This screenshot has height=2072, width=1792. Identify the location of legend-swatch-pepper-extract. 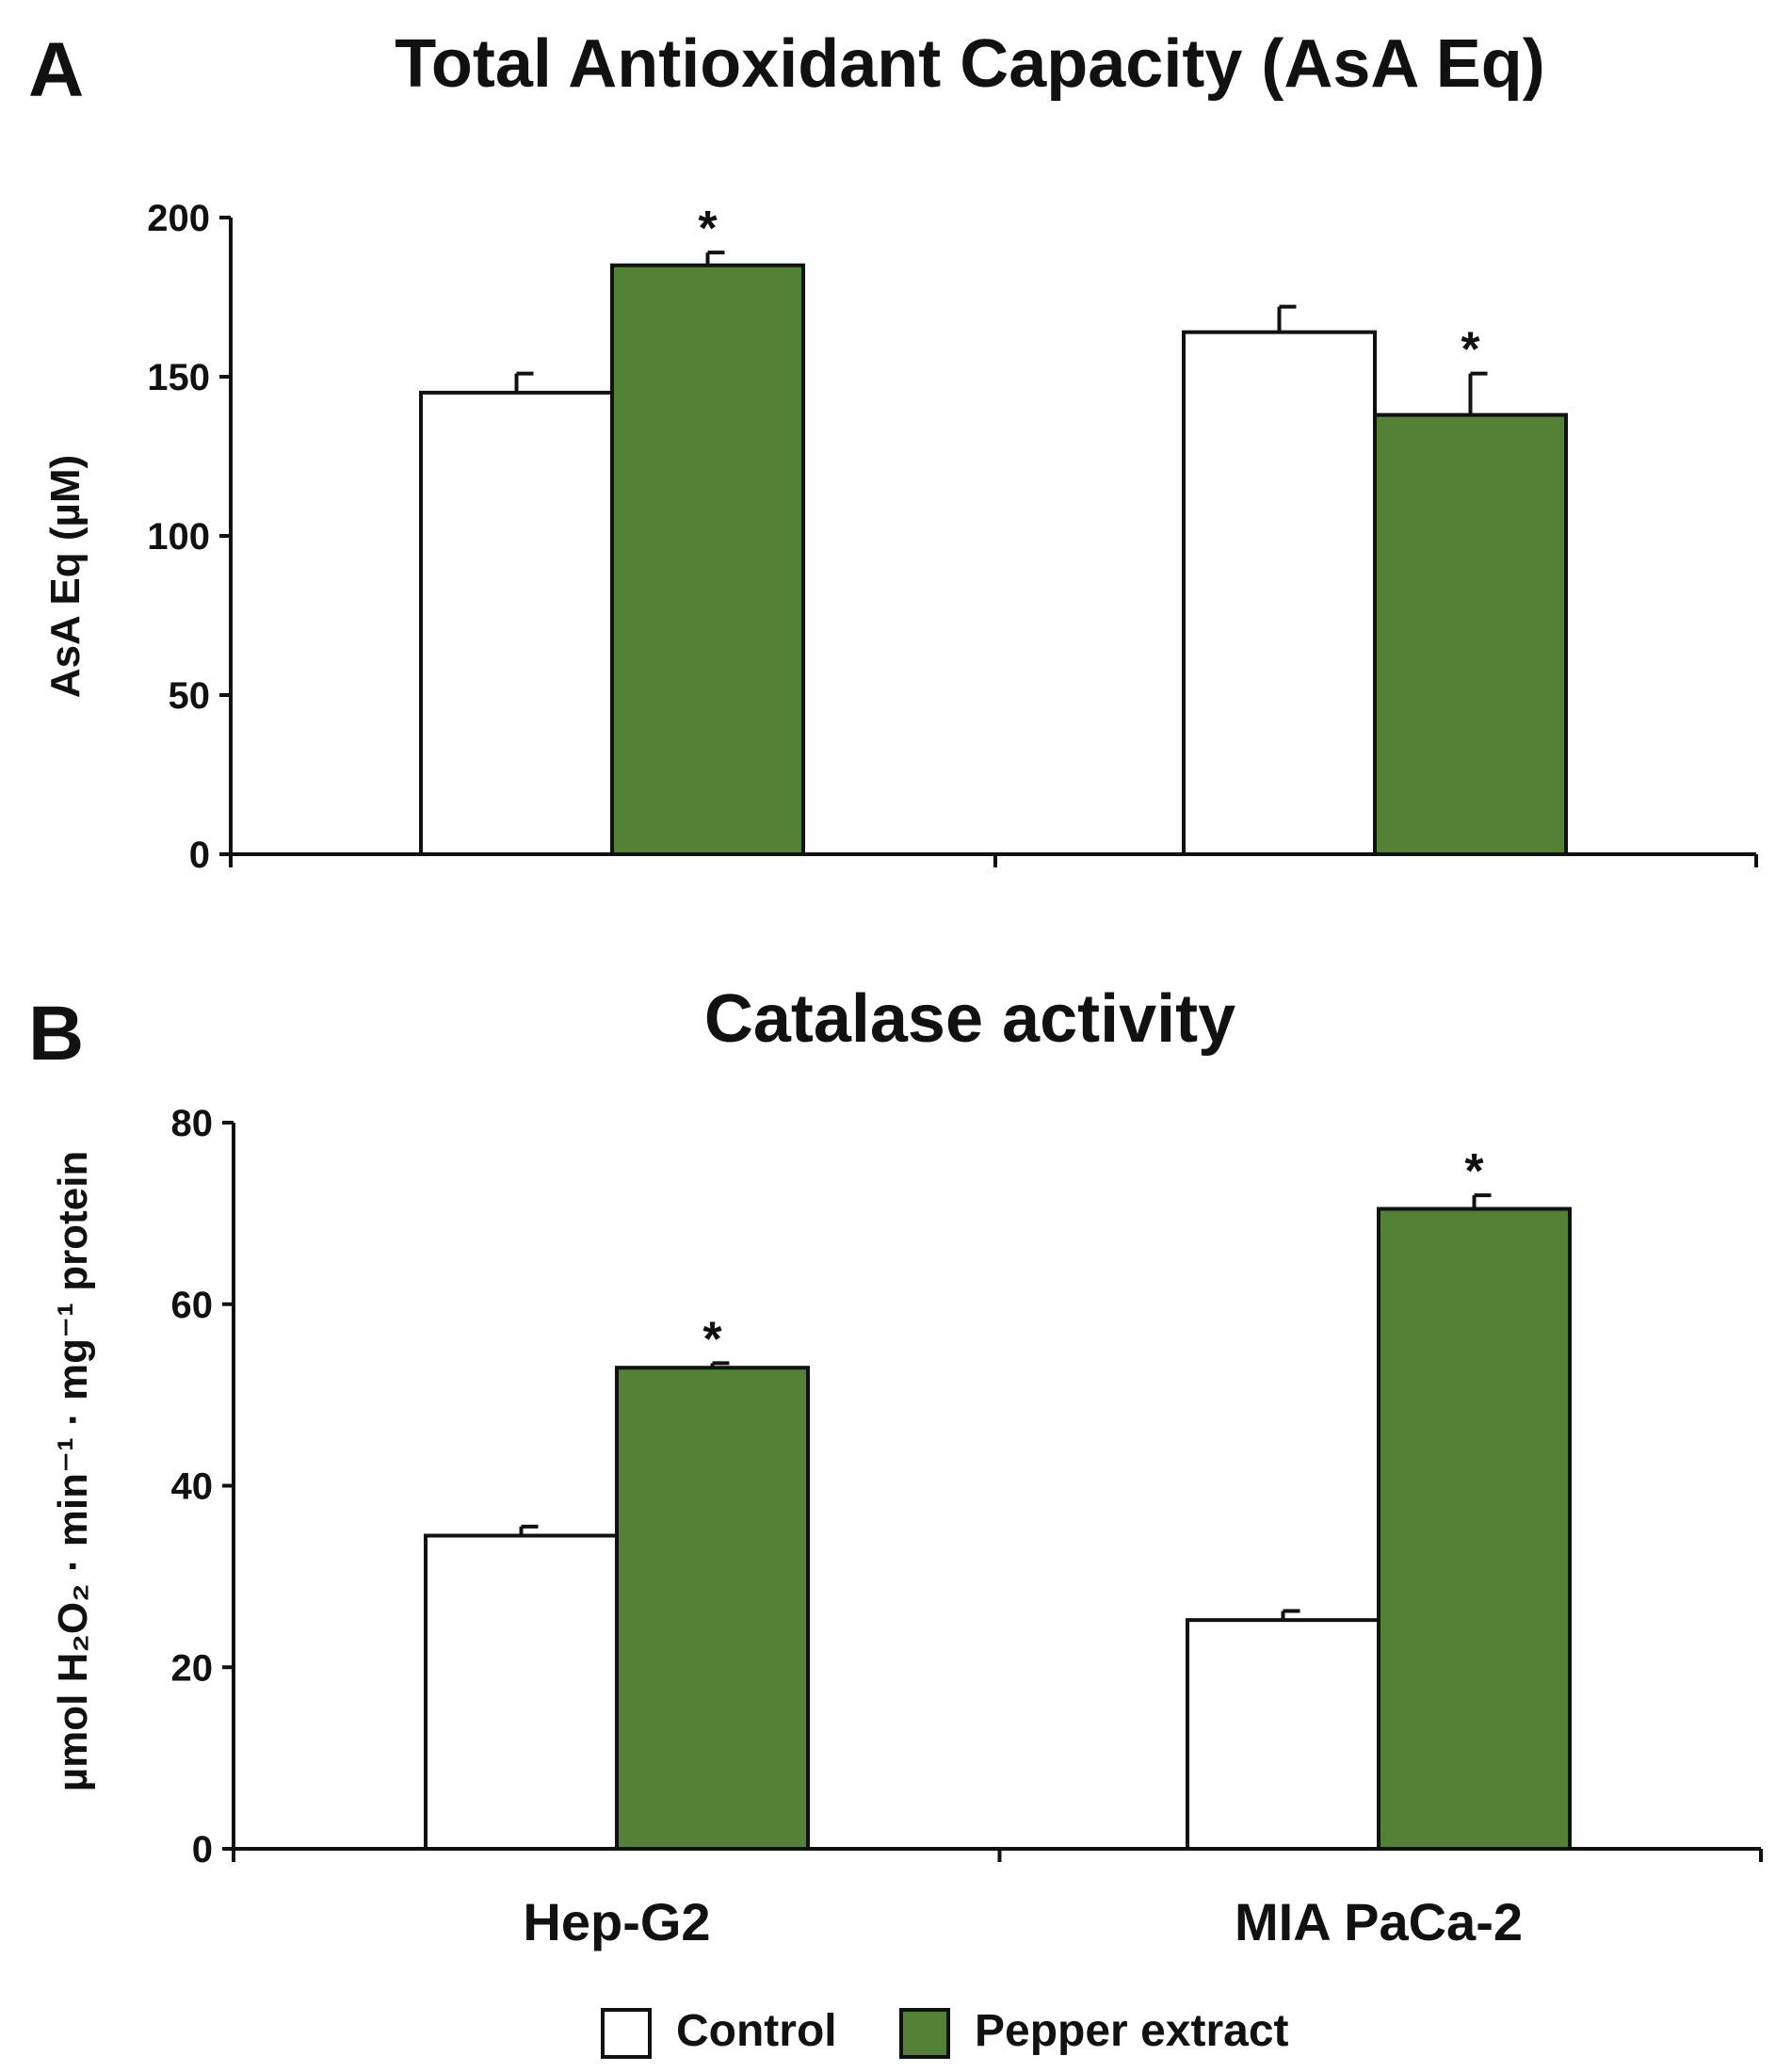
(924, 2033).